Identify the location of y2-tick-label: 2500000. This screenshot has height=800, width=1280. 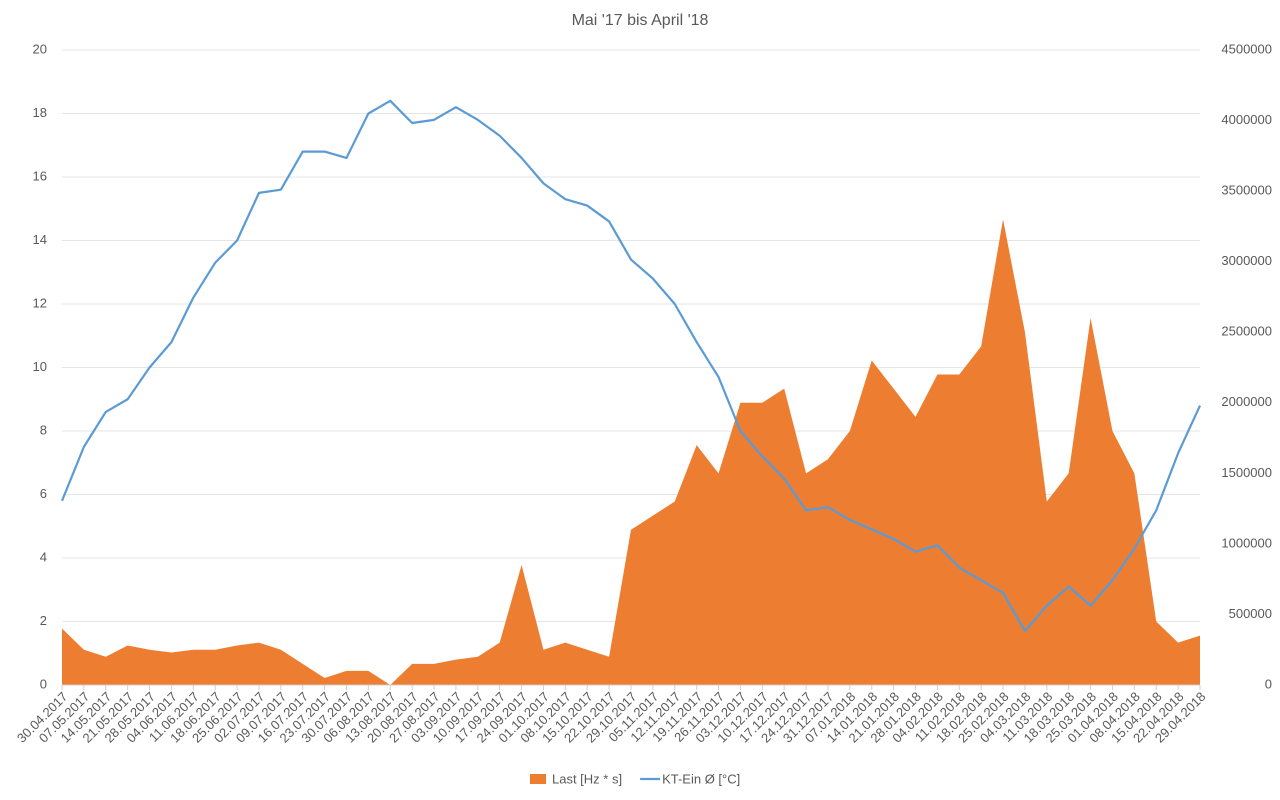
(1246, 331).